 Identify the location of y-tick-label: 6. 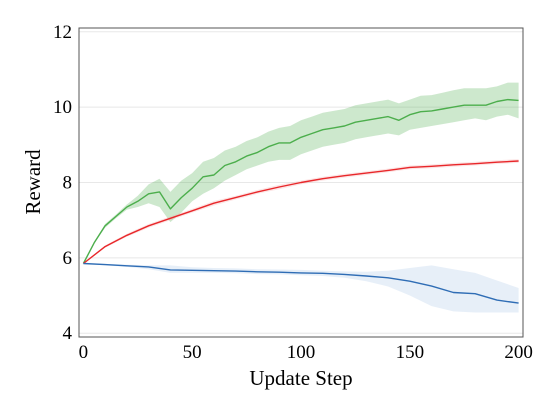
(68, 258).